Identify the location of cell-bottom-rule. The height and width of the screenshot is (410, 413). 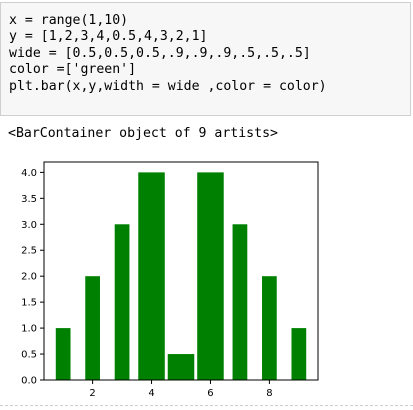
(206, 405).